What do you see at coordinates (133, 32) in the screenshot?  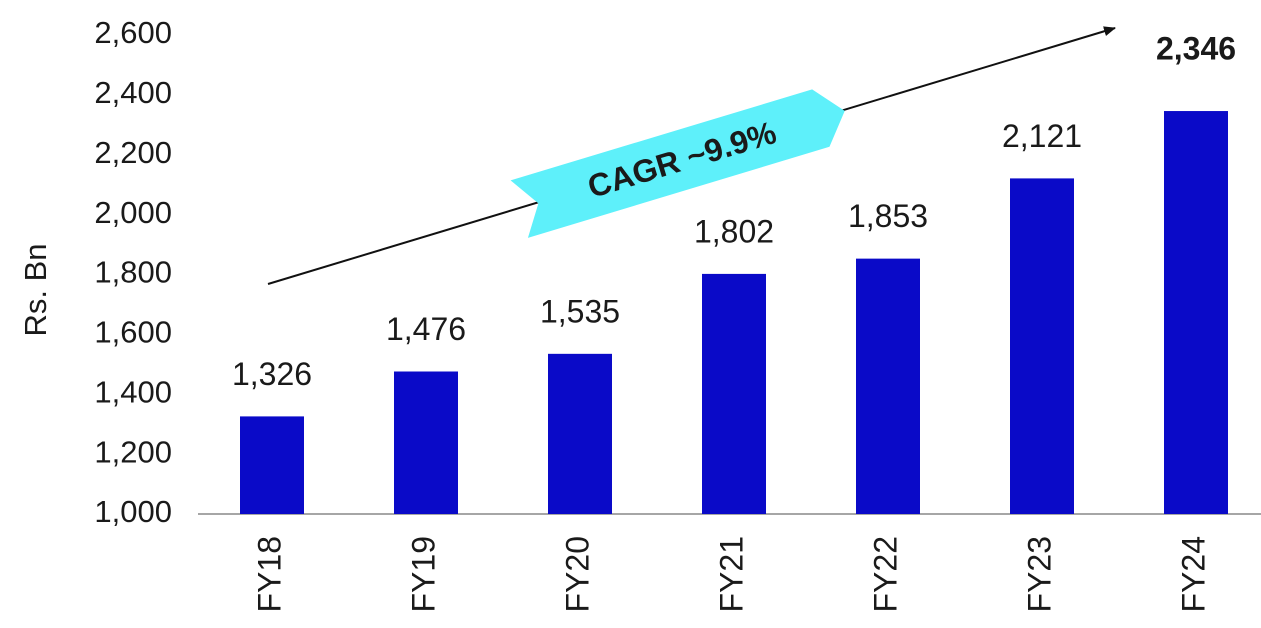 I see `y-tick-label: 2,600` at bounding box center [133, 32].